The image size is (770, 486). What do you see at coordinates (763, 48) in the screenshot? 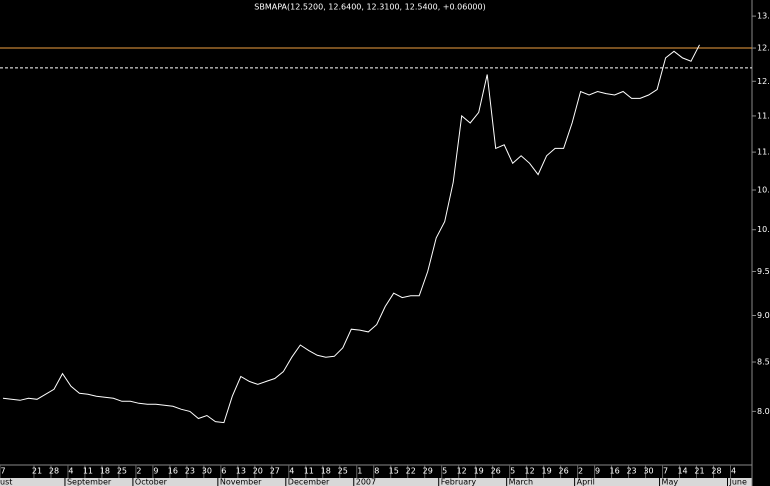
I see `y-tick-label: 12.5` at bounding box center [763, 48].